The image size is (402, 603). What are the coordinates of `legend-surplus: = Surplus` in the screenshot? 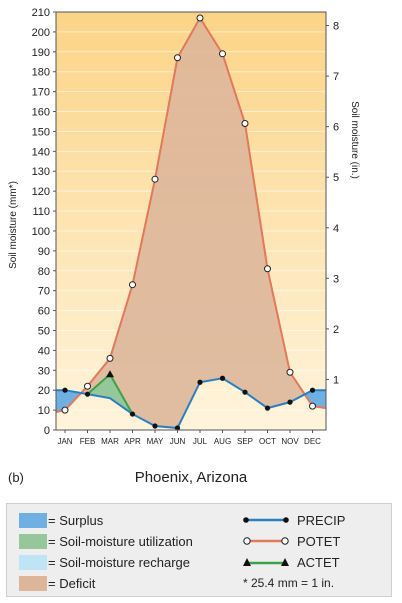 It's located at (61, 520).